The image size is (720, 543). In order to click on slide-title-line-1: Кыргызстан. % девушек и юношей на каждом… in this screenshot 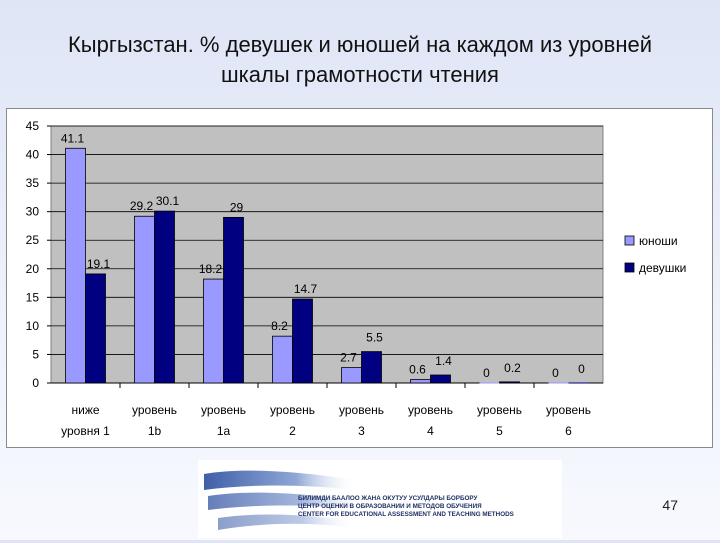, I will do `click(360, 44)`.